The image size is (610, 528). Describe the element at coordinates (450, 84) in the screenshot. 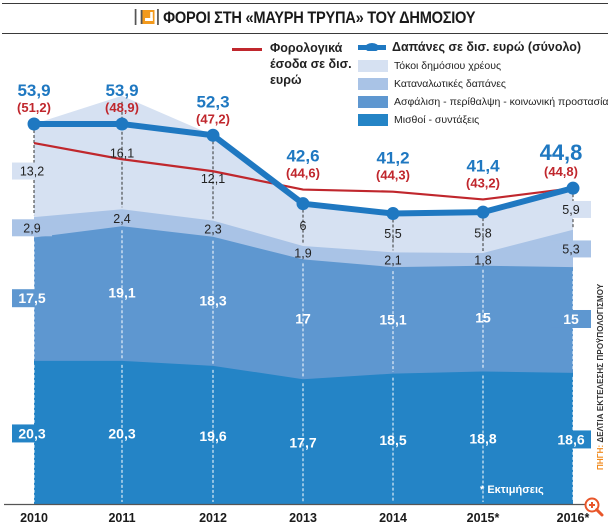

I see `legend-label-consumption: Καταναλωτικές δαπάνες` at that location.